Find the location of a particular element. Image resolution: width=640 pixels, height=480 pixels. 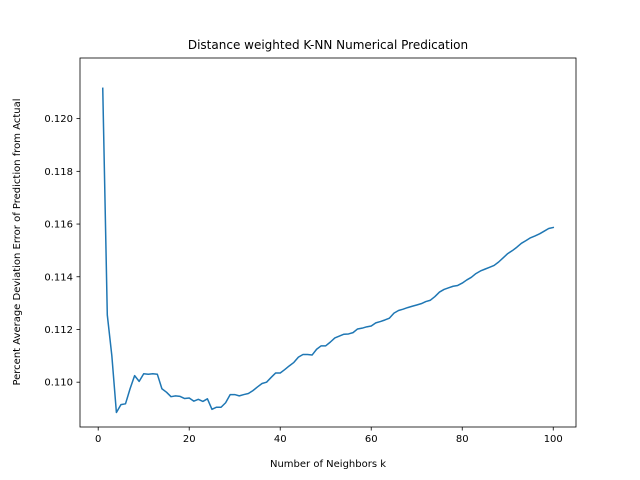

x-tick-label: 80 is located at coordinates (462, 439).